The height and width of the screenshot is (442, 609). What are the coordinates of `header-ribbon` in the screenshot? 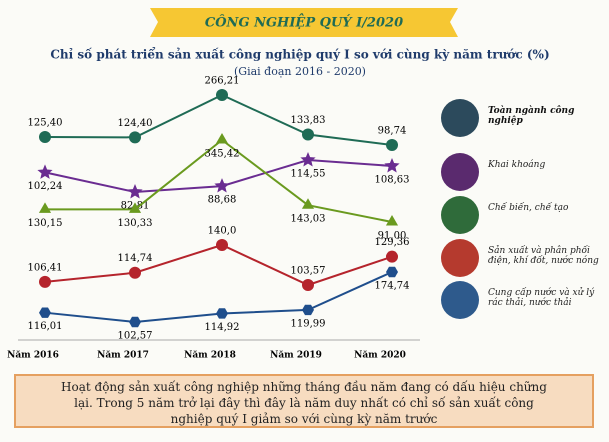 It's located at (304, 22).